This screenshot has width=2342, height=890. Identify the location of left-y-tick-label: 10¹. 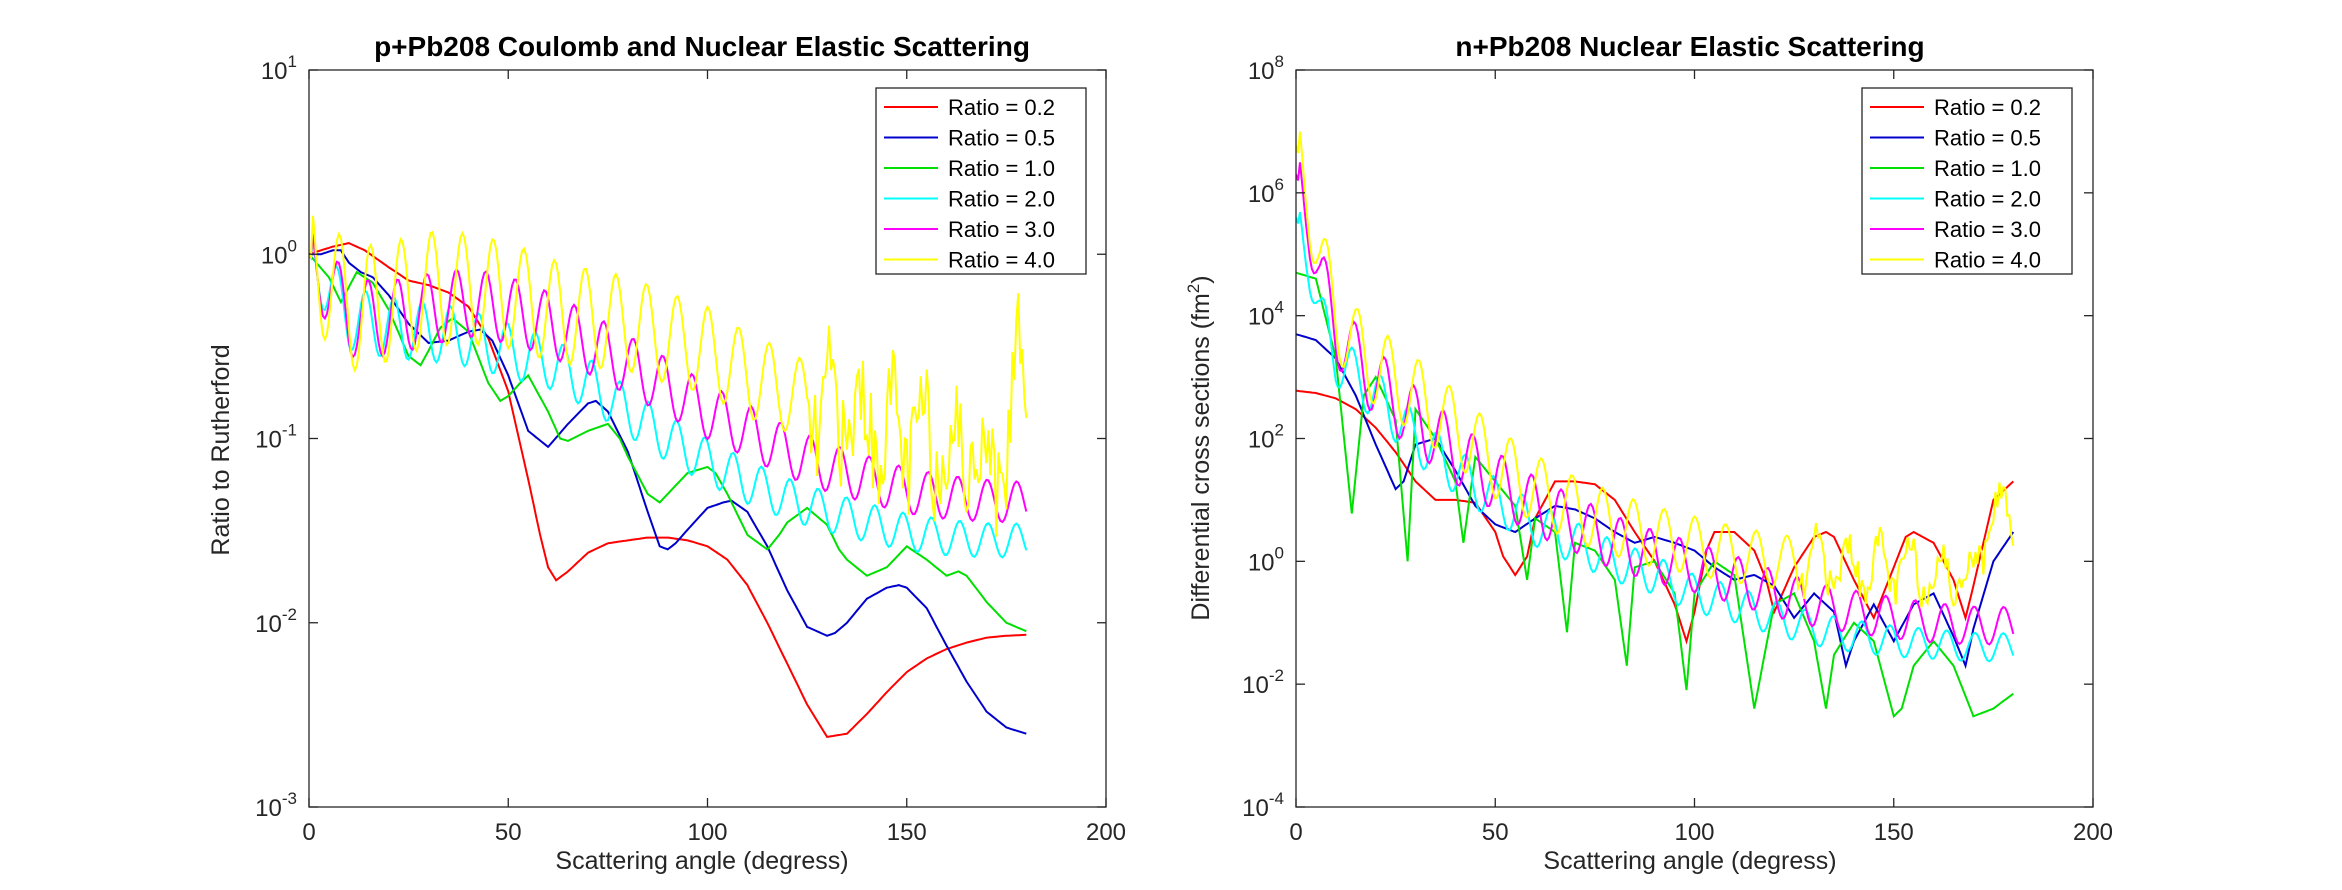
(279, 68).